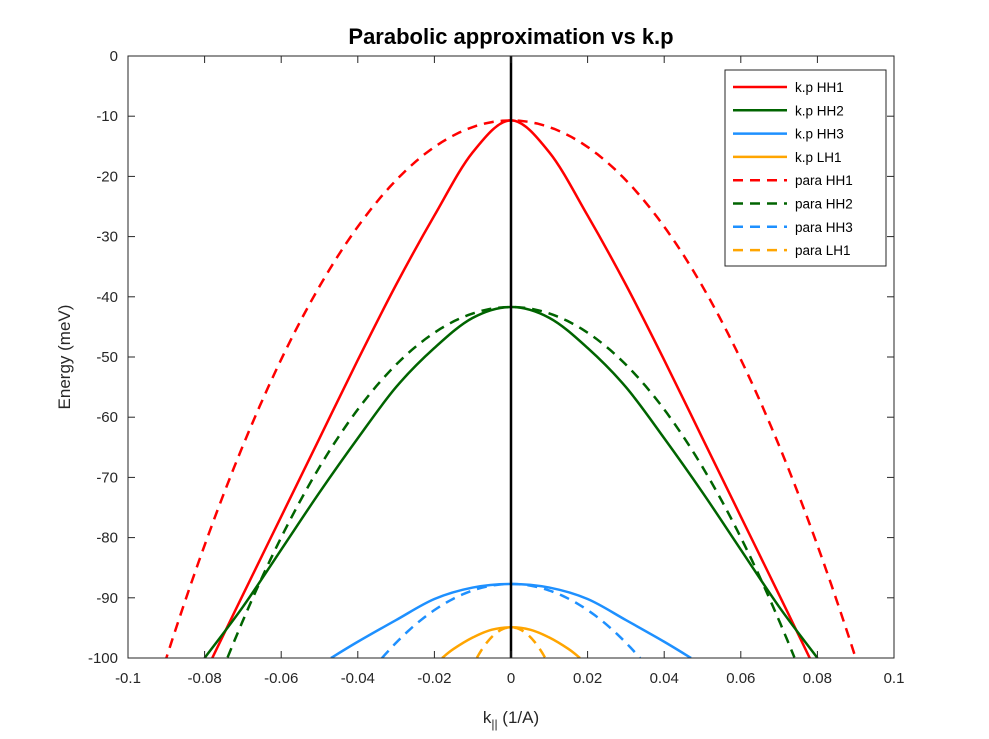 This screenshot has width=989, height=739. What do you see at coordinates (511, 642) in the screenshot?
I see `series-line-para-lh1` at bounding box center [511, 642].